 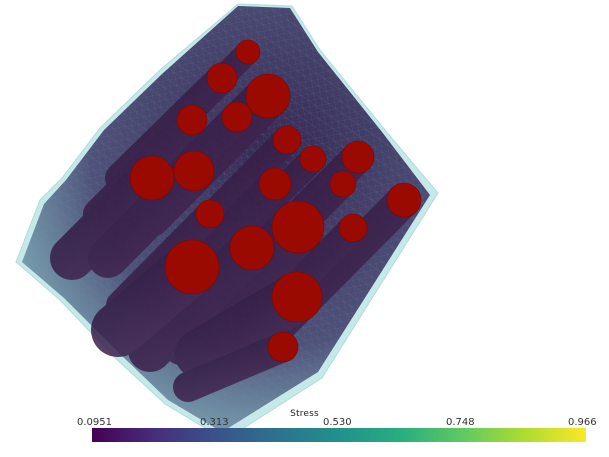 I want to click on colorbar-tick: 0.0951, so click(x=94, y=422).